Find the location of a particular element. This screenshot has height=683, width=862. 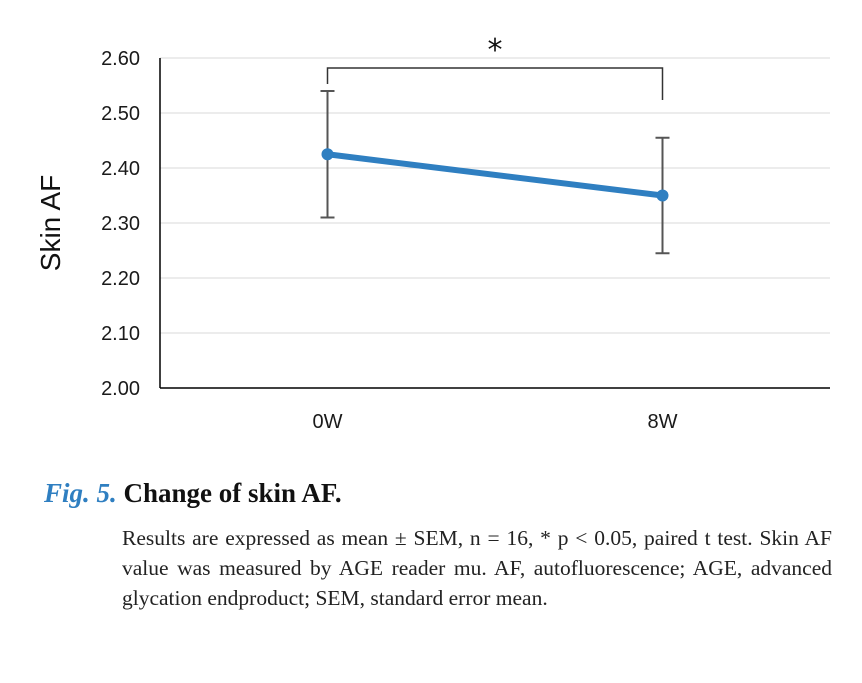

bracket-line is located at coordinates (495, 83).